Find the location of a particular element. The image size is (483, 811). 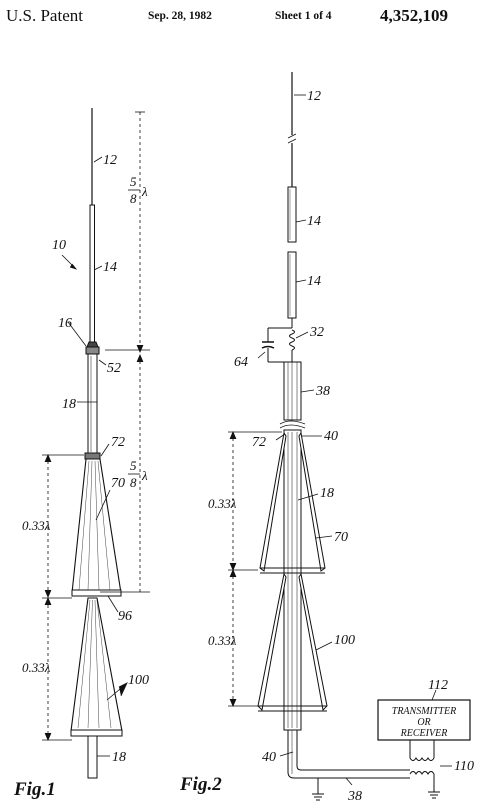

fig2-label-70: 70 is located at coordinates (341, 537).